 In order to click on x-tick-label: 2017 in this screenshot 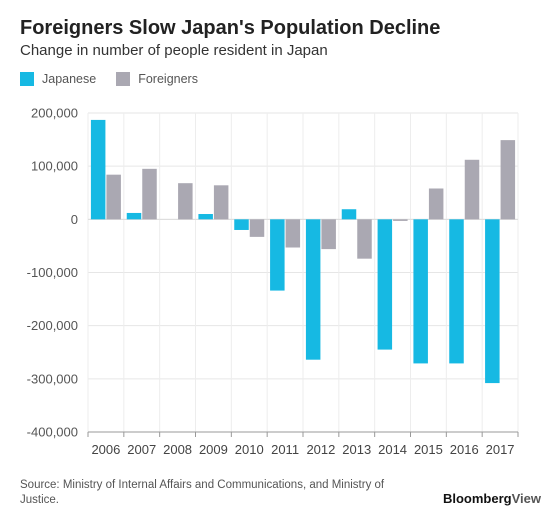, I will do `click(500, 449)`.